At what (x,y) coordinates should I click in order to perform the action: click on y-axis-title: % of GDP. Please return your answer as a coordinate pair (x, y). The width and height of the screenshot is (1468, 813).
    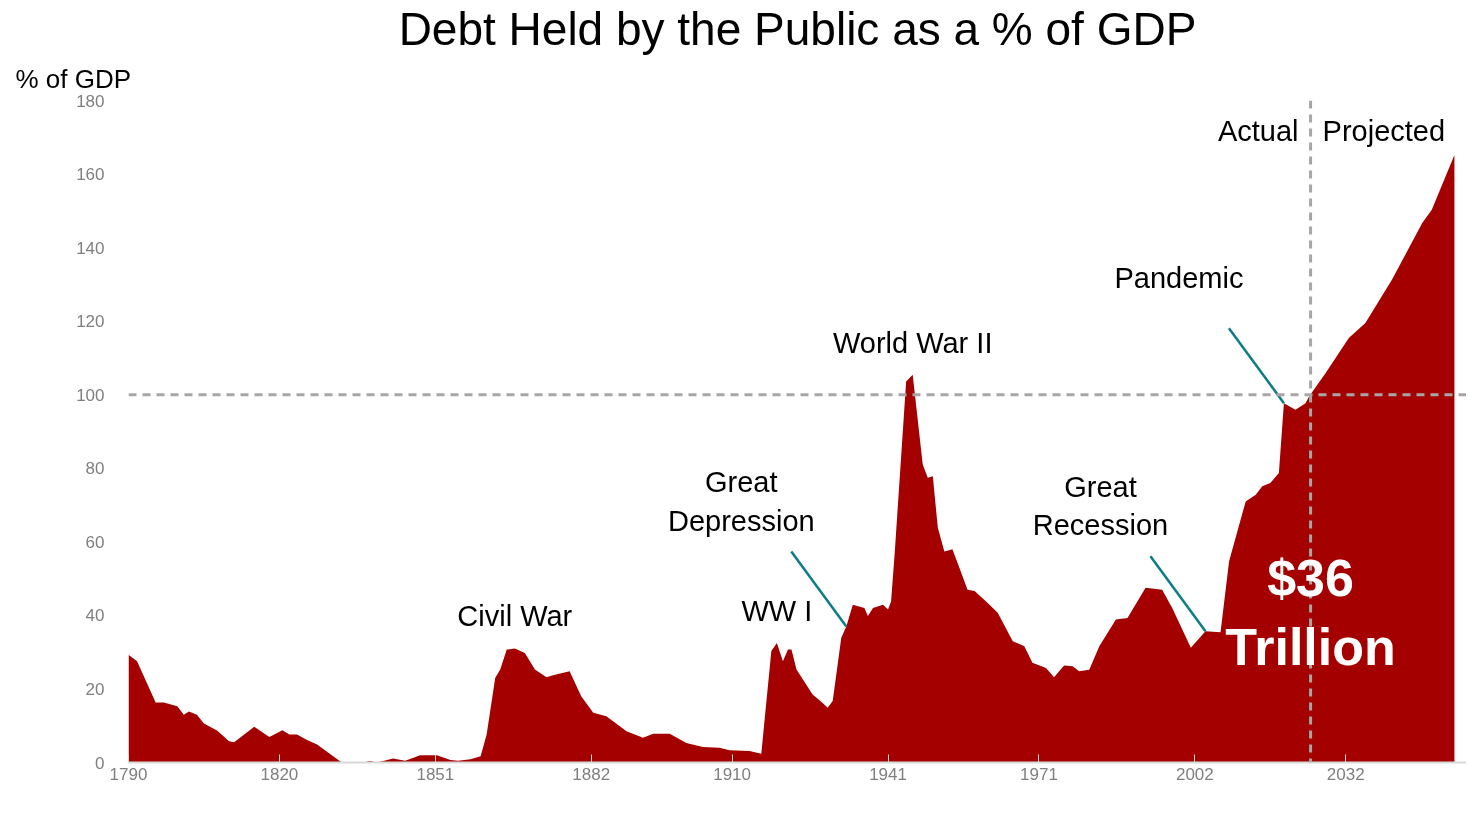
    Looking at the image, I should click on (73, 78).